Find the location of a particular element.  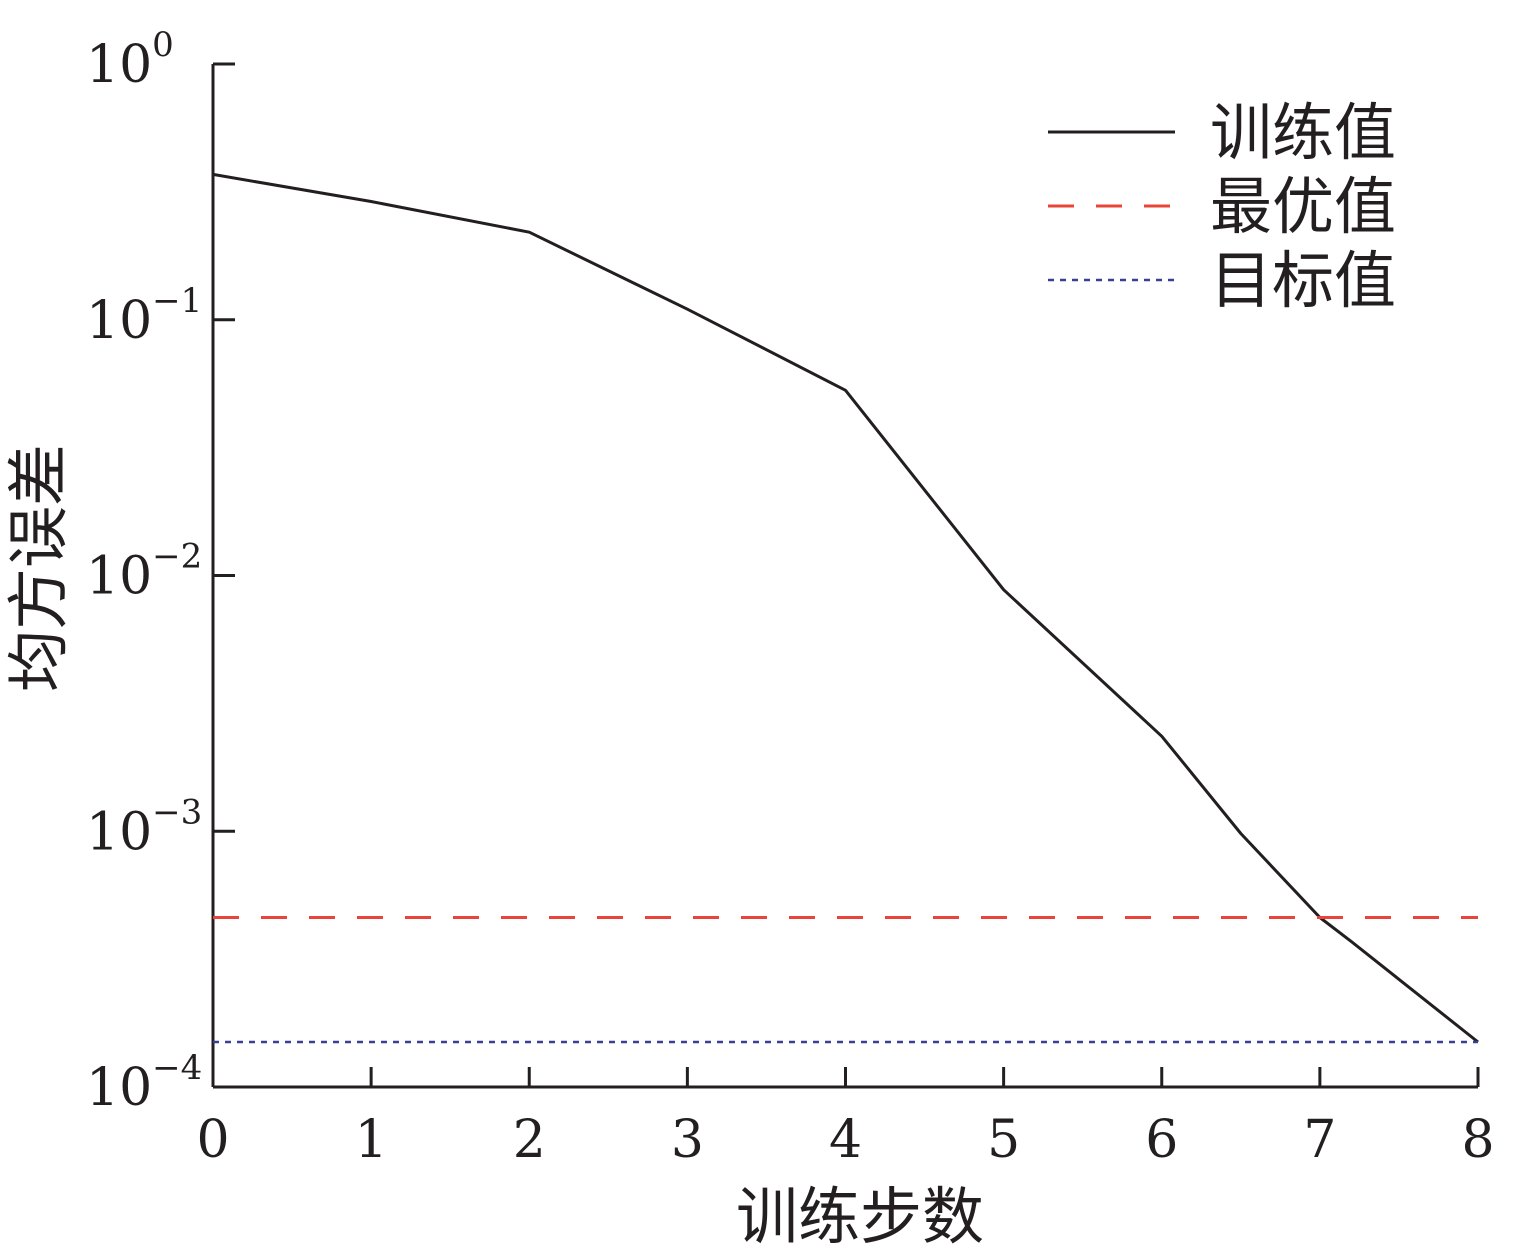

y-tick-exponent-0: 0 is located at coordinates (163, 45).